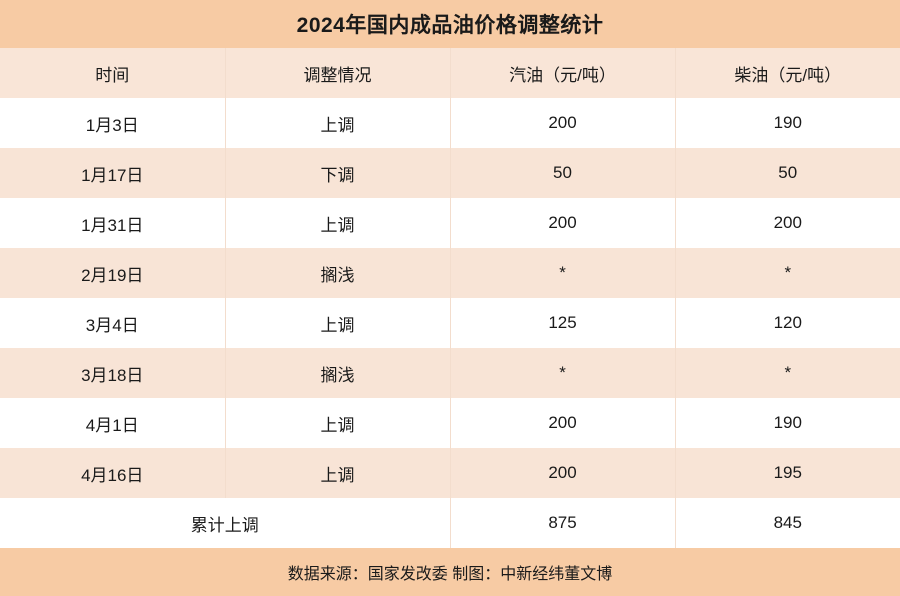 The height and width of the screenshot is (596, 900). What do you see at coordinates (113, 223) in the screenshot?
I see `cell-time: 1月31日` at bounding box center [113, 223].